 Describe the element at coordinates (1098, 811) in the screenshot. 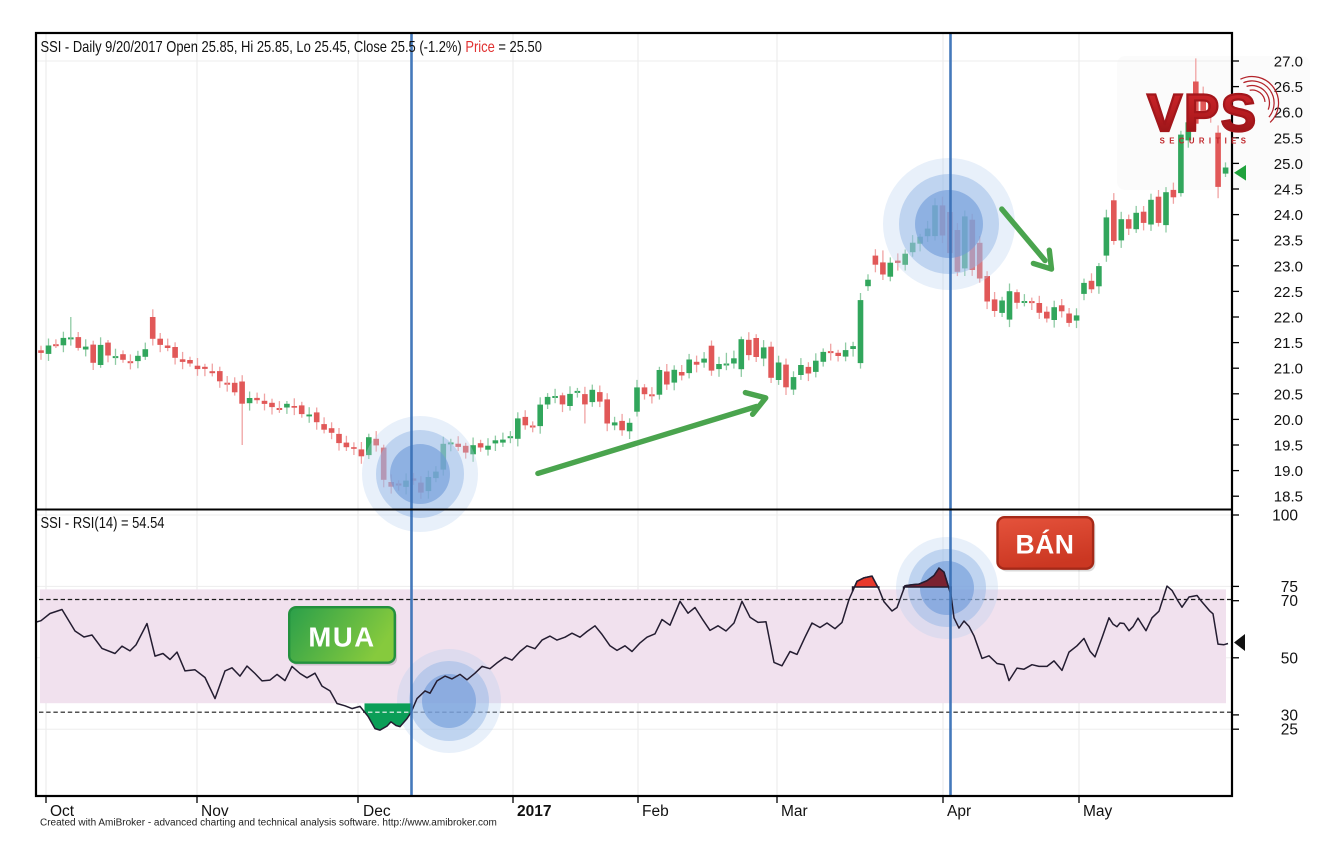

I see `svg-text: May` at that location.